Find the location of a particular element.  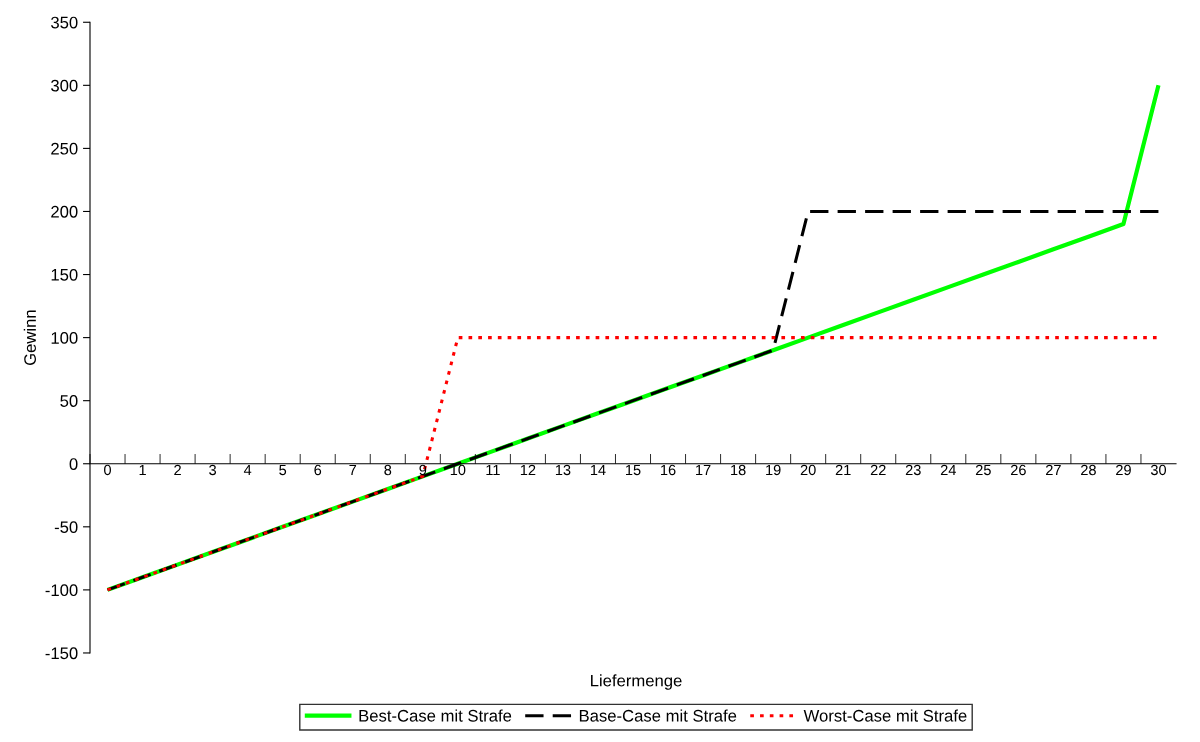

x-tick-label: 30 is located at coordinates (1158, 470).